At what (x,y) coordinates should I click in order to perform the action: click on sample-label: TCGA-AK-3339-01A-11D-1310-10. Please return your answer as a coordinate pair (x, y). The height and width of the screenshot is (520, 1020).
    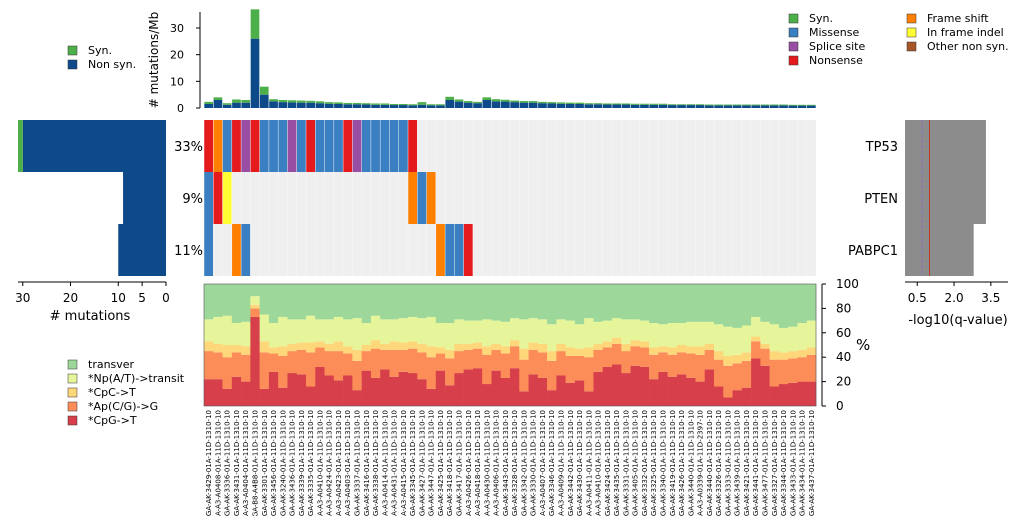
    Looking at the image, I should click on (302, 463).